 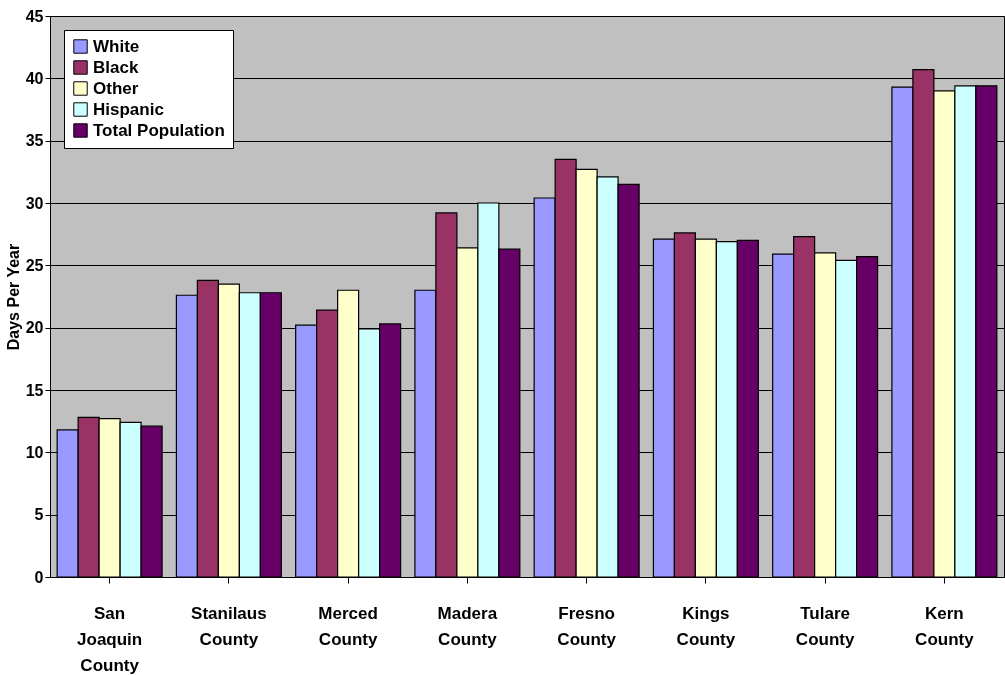 I want to click on y-tick-label: 45, so click(x=34, y=16).